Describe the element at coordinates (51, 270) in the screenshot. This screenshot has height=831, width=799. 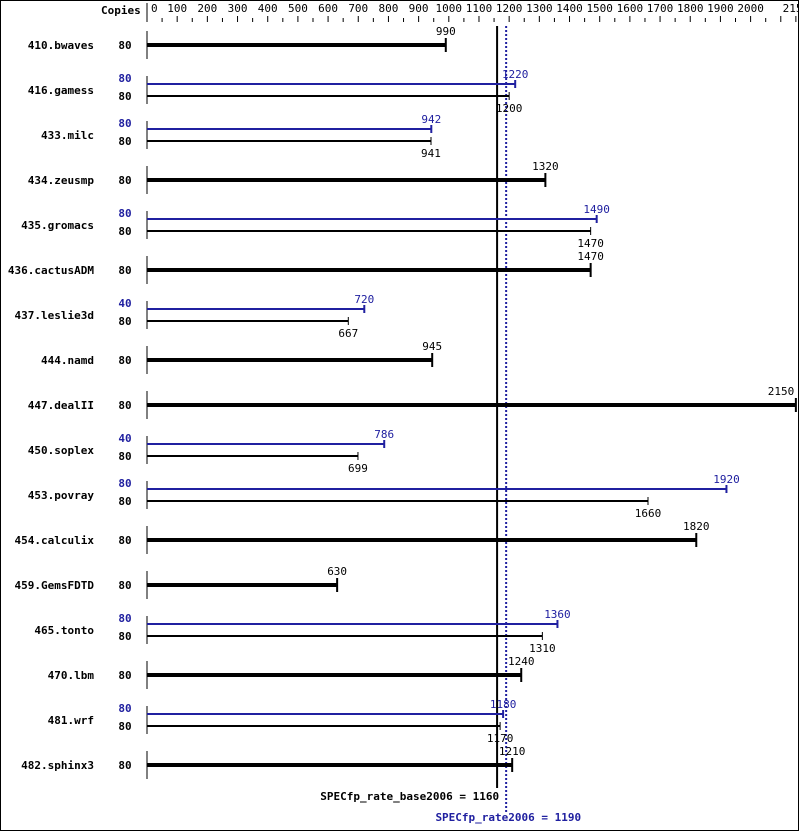
I see `benchmark-name: 436.cactusADM` at that location.